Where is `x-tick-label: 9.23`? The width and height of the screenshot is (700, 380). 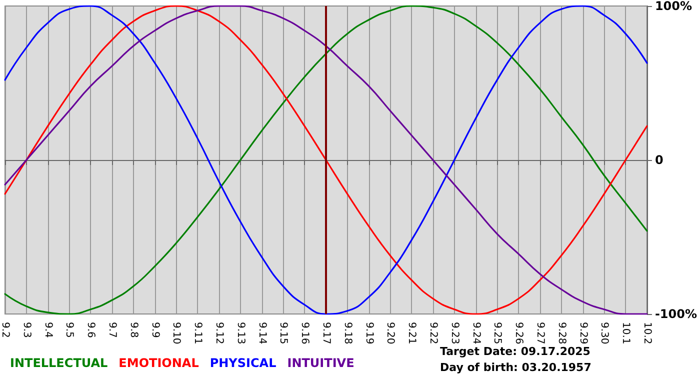
x-tick-label: 9.23 is located at coordinates (454, 333).